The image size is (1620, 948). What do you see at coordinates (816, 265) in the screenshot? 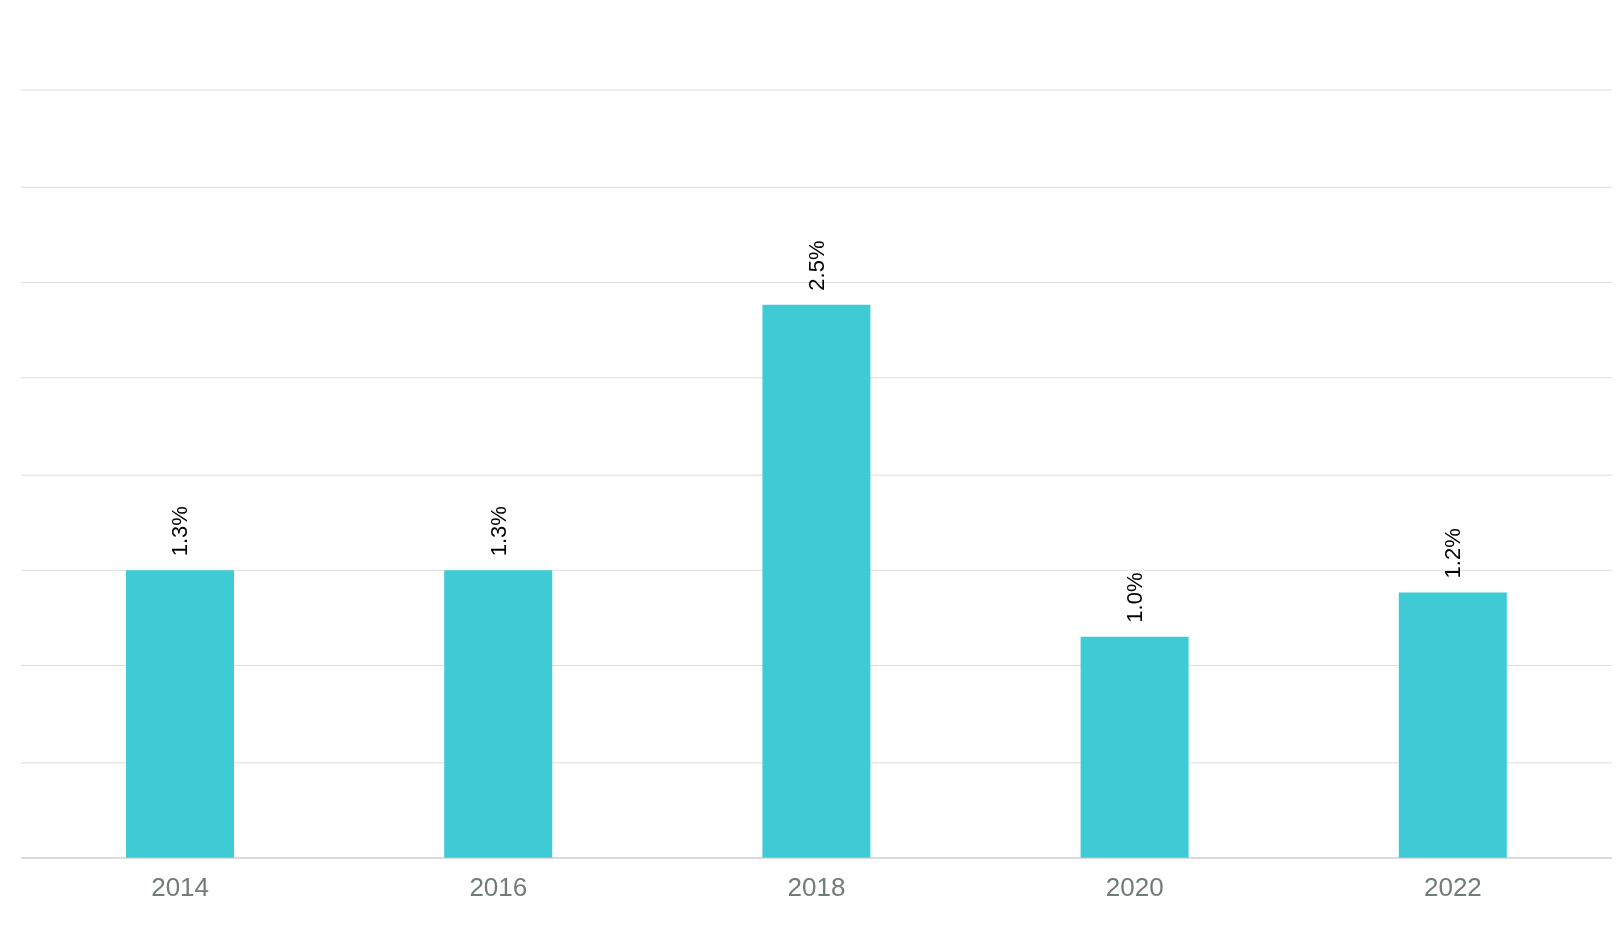
I see `data-label: 2.5%` at bounding box center [816, 265].